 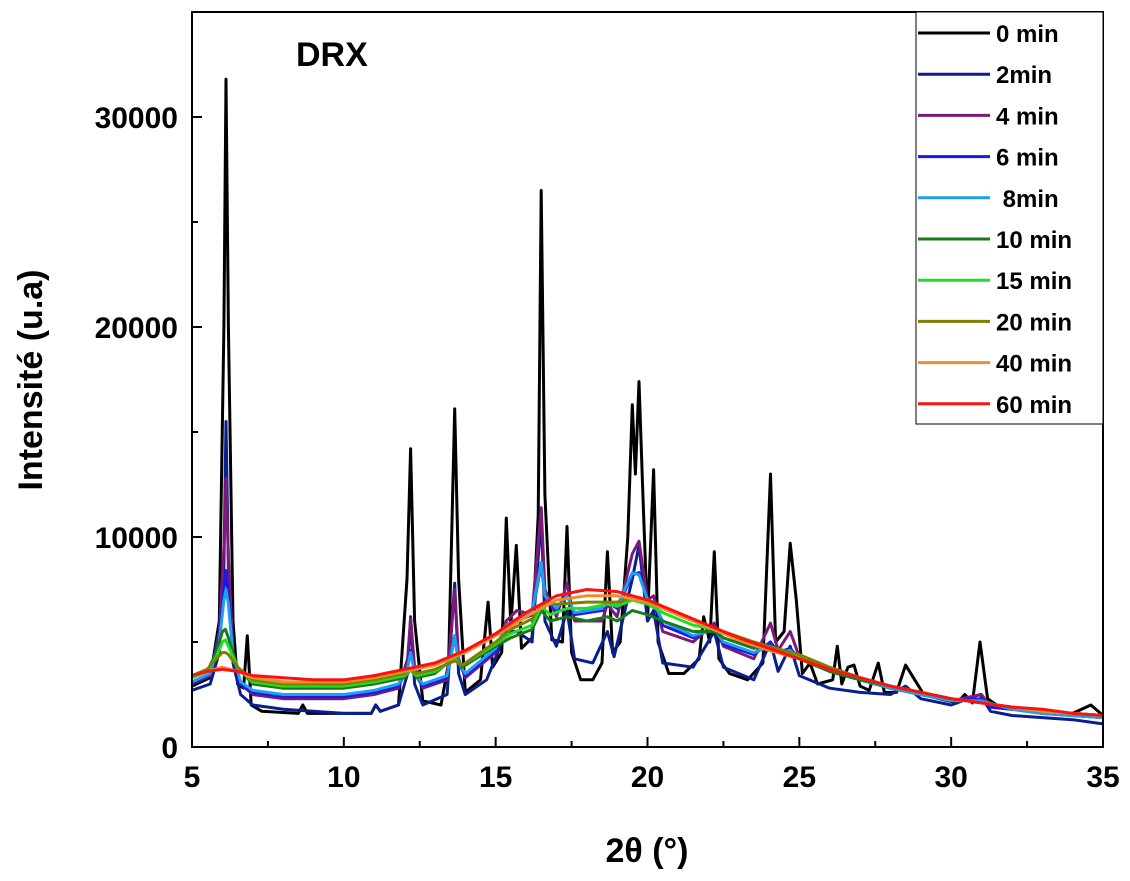 I want to click on x-tick-label: 15, so click(x=495, y=777).